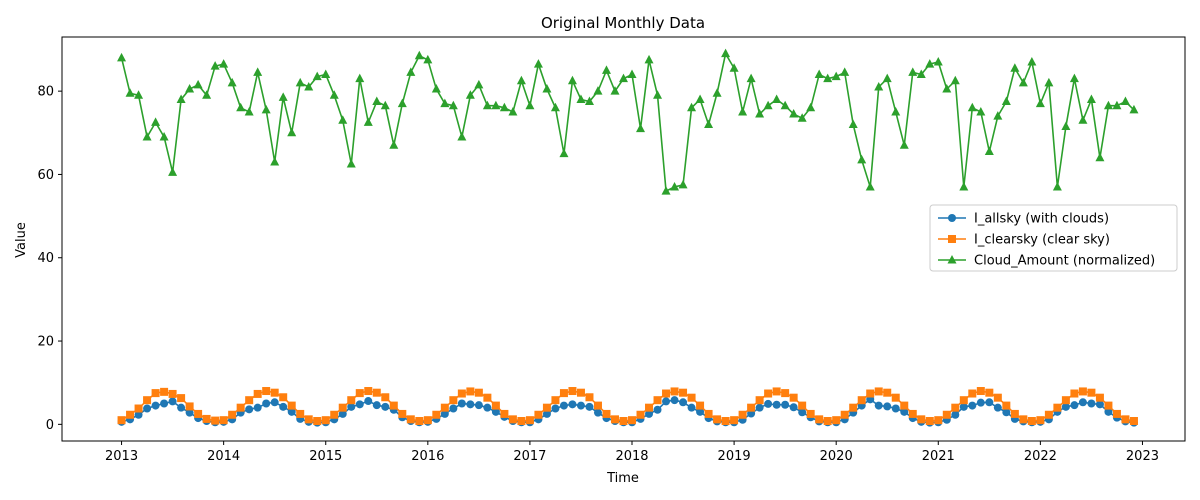 The width and height of the screenshot is (1200, 500). I want to click on legend-item: Cloud_Amount (normalized), so click(1046, 261).